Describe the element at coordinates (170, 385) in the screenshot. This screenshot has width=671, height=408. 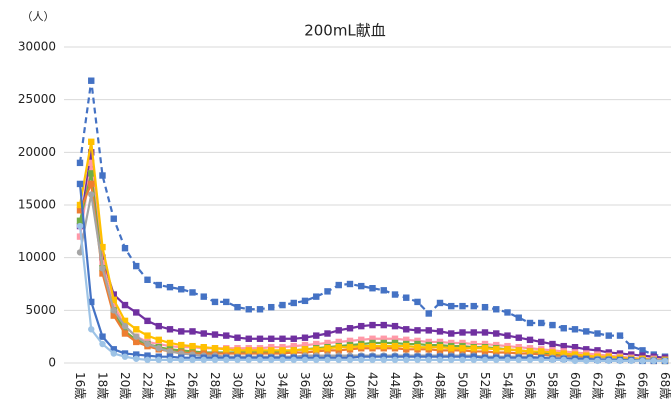
I see `x-tick-label: 24歳` at that location.